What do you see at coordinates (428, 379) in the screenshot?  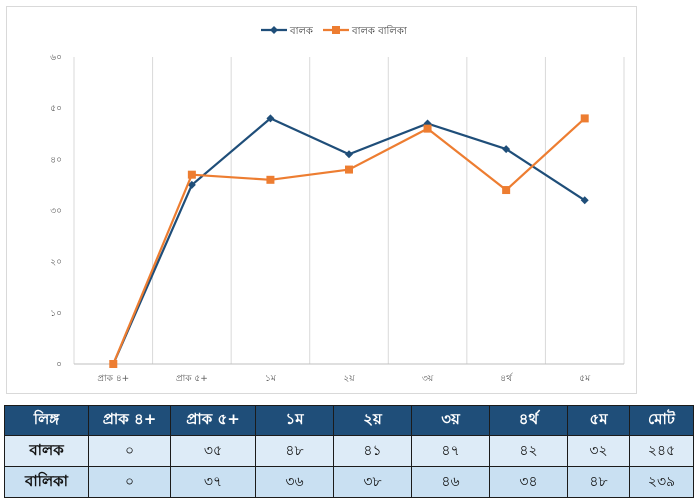 I see `x-tick-label: ৩য়` at bounding box center [428, 379].